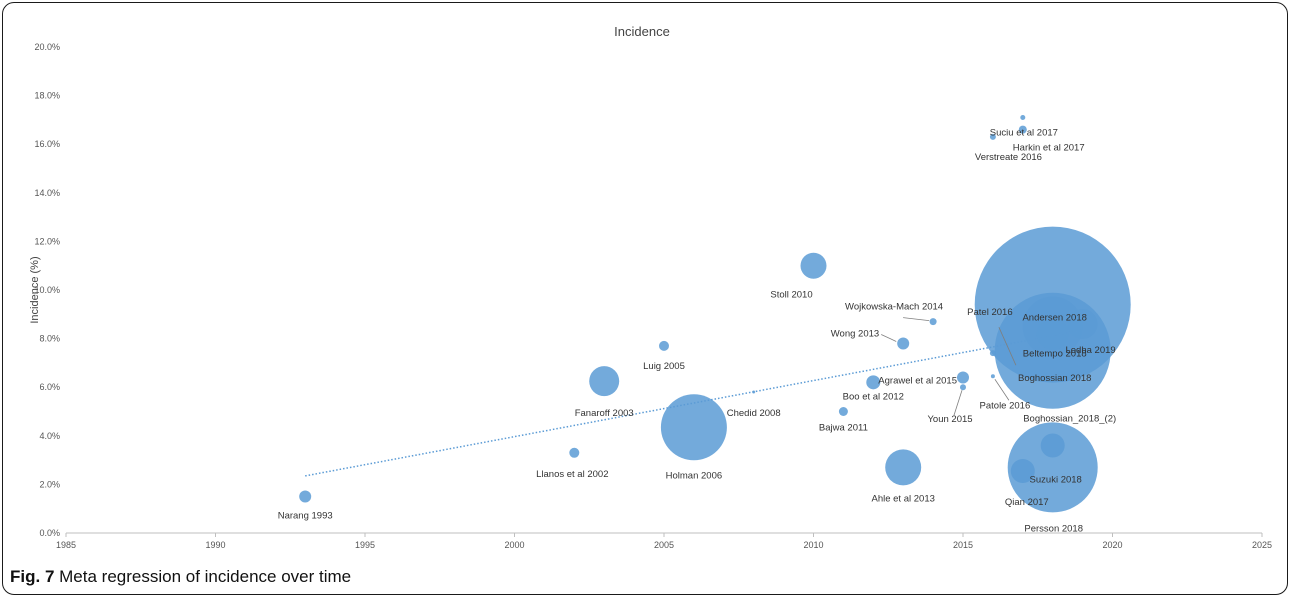 The height and width of the screenshot is (599, 1292). I want to click on point-label: Andersen 2018, so click(1054, 318).